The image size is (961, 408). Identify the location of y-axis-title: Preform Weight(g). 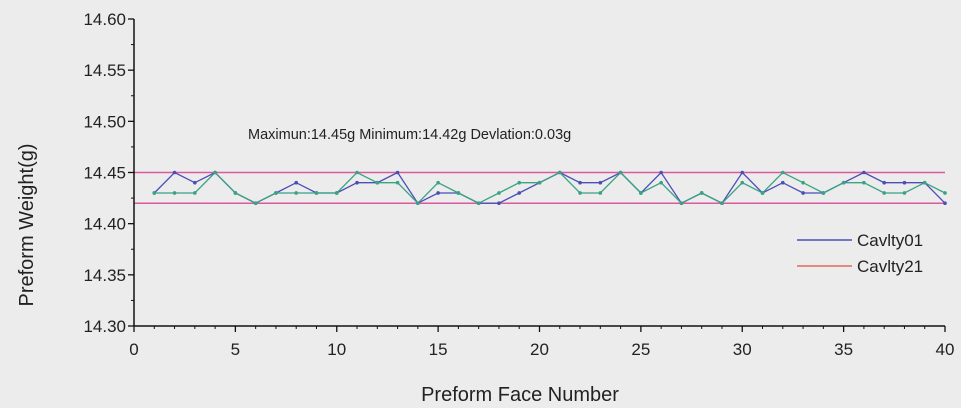
(27, 224).